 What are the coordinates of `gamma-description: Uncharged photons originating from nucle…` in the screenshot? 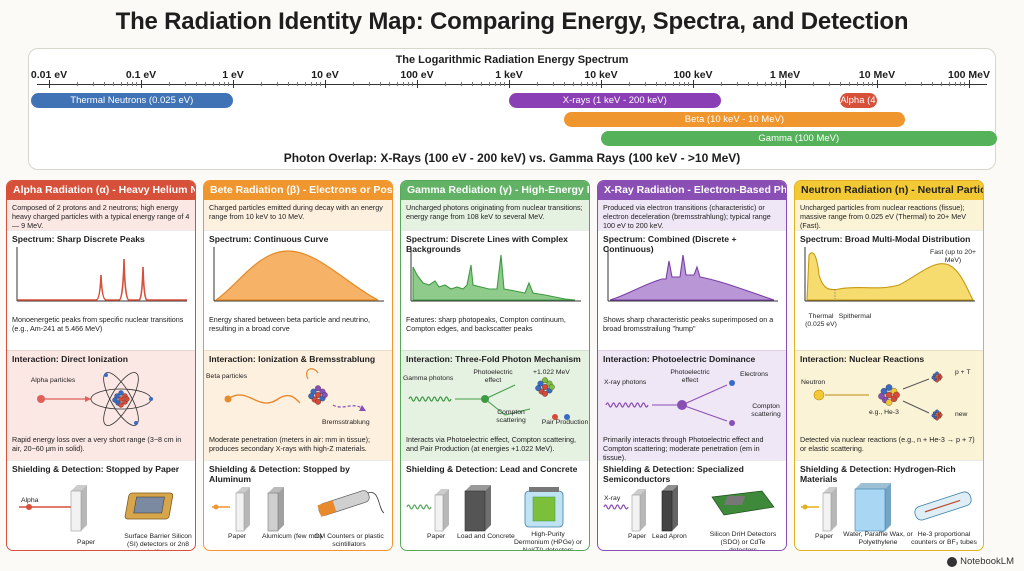 It's located at (495, 215).